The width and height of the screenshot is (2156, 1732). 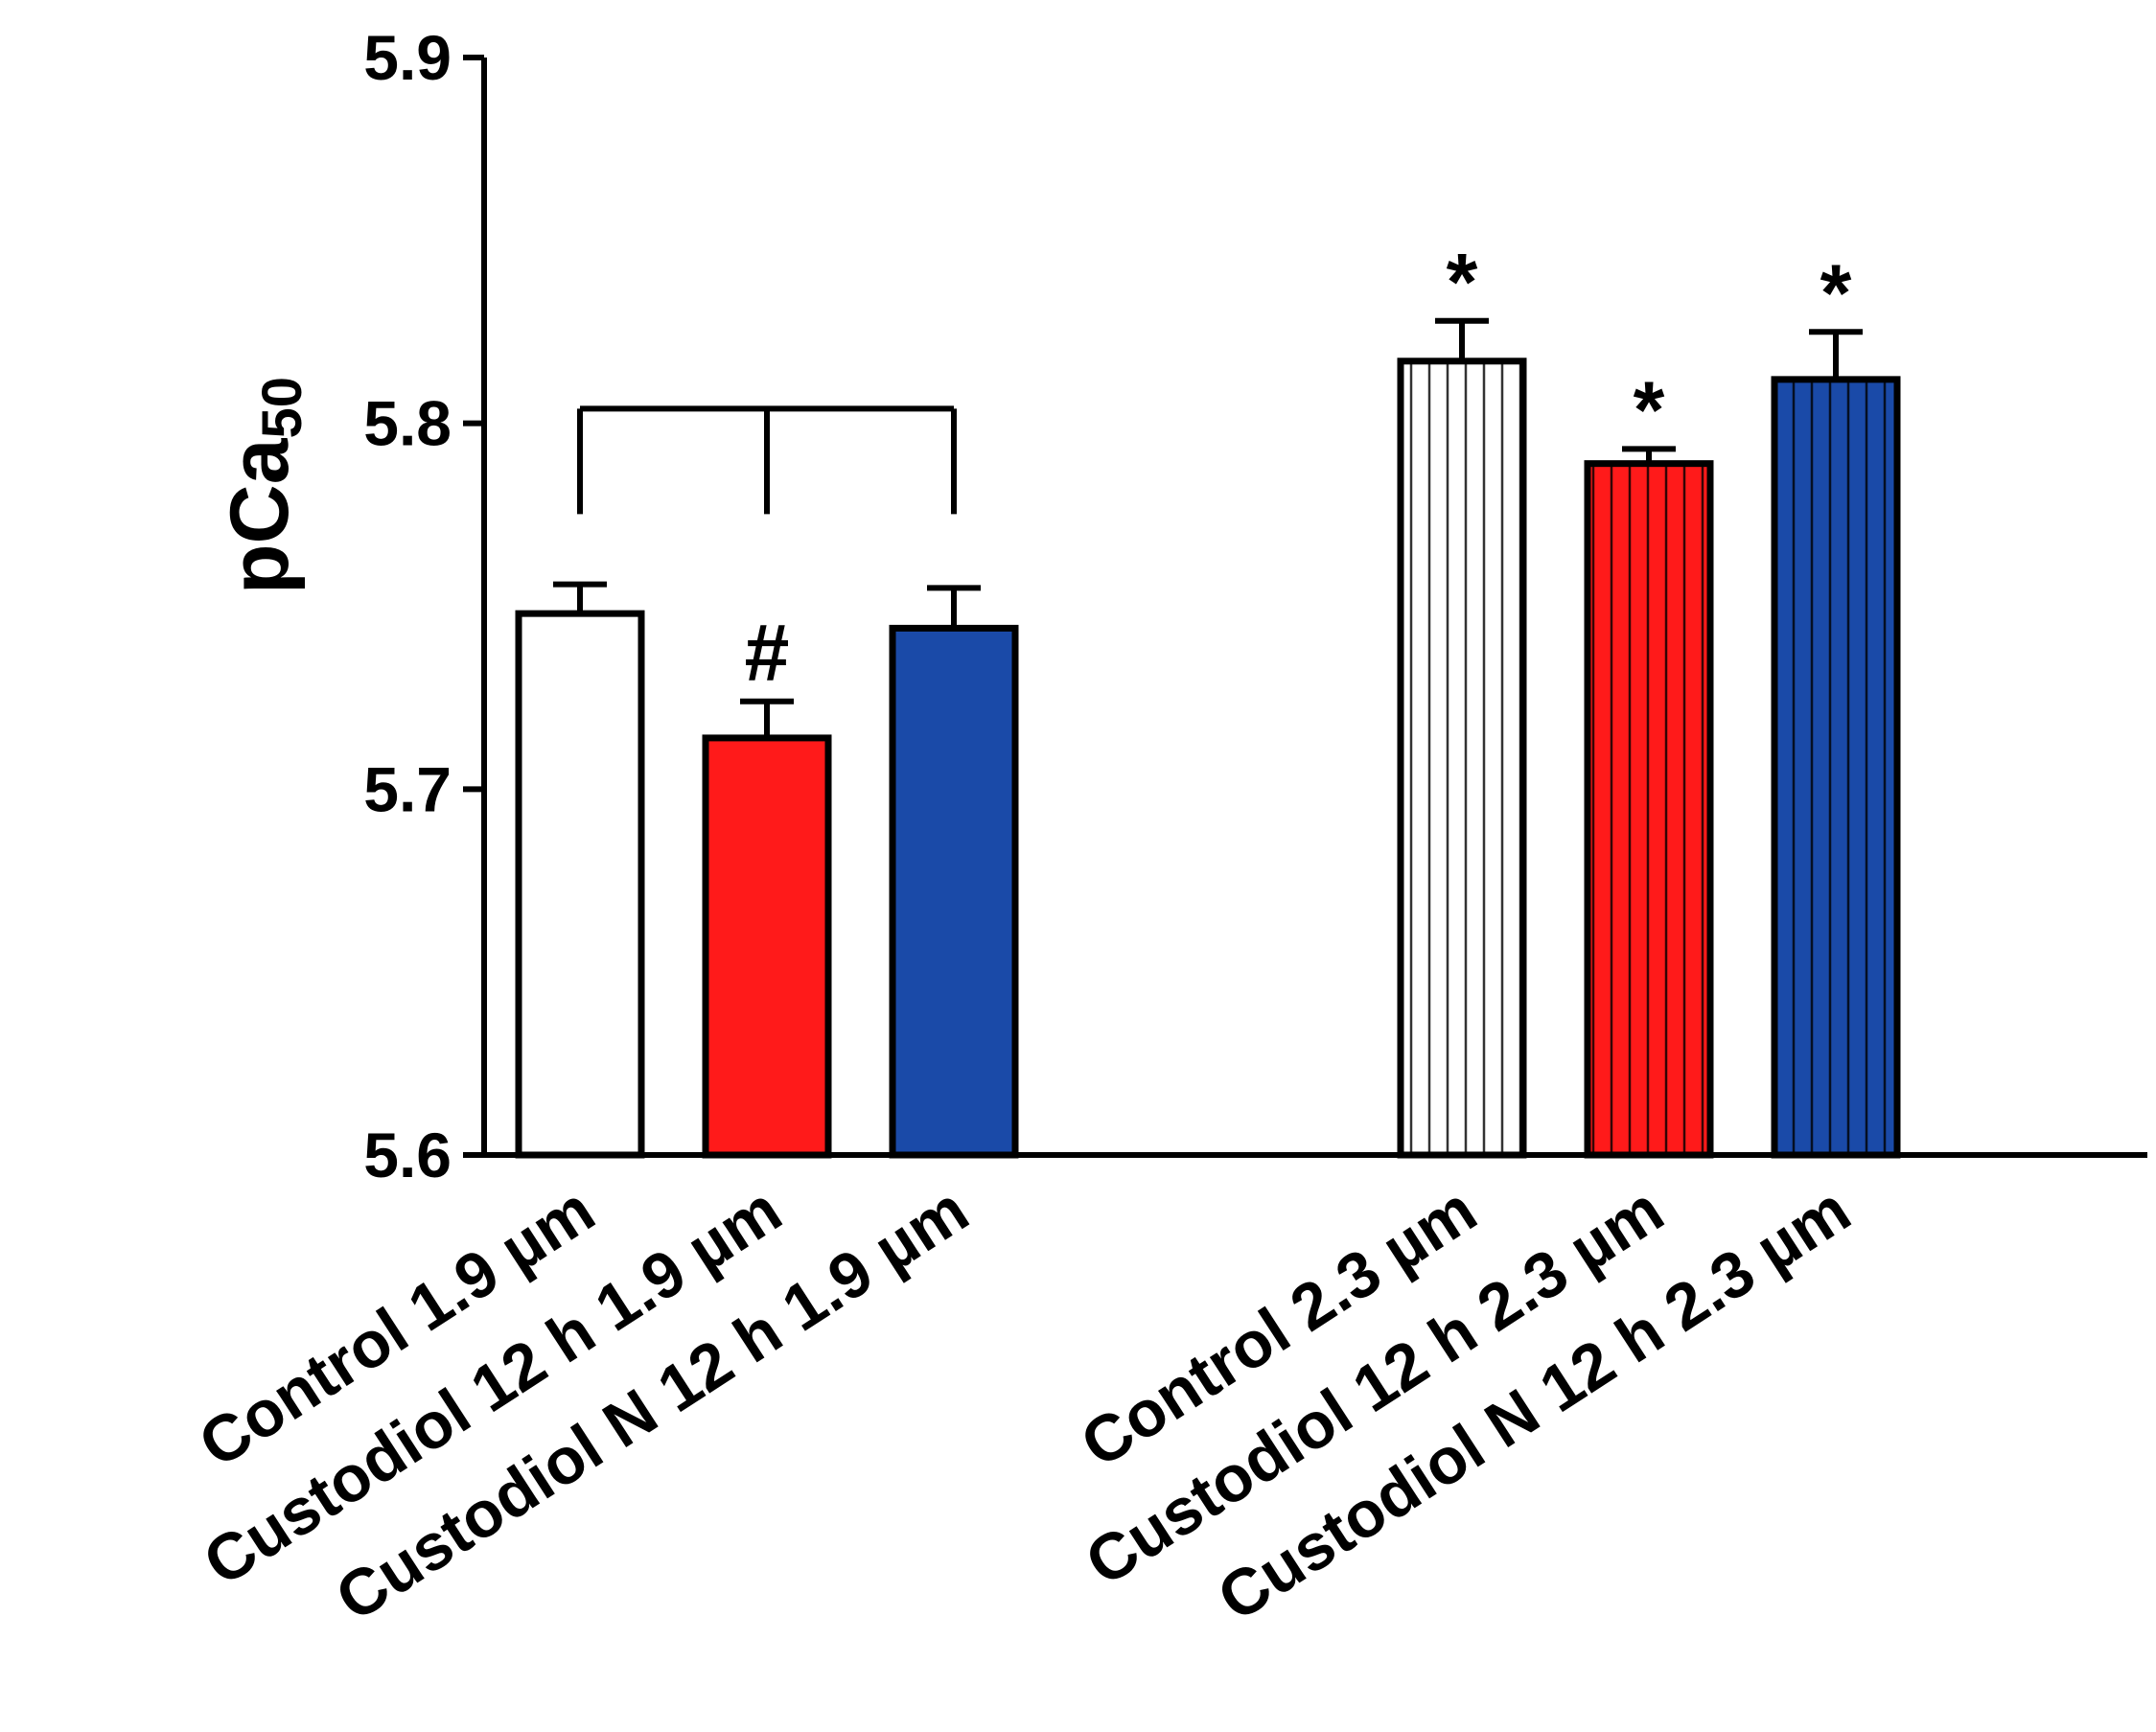 What do you see at coordinates (407, 423) in the screenshot?
I see `y-tick-label: 5.8` at bounding box center [407, 423].